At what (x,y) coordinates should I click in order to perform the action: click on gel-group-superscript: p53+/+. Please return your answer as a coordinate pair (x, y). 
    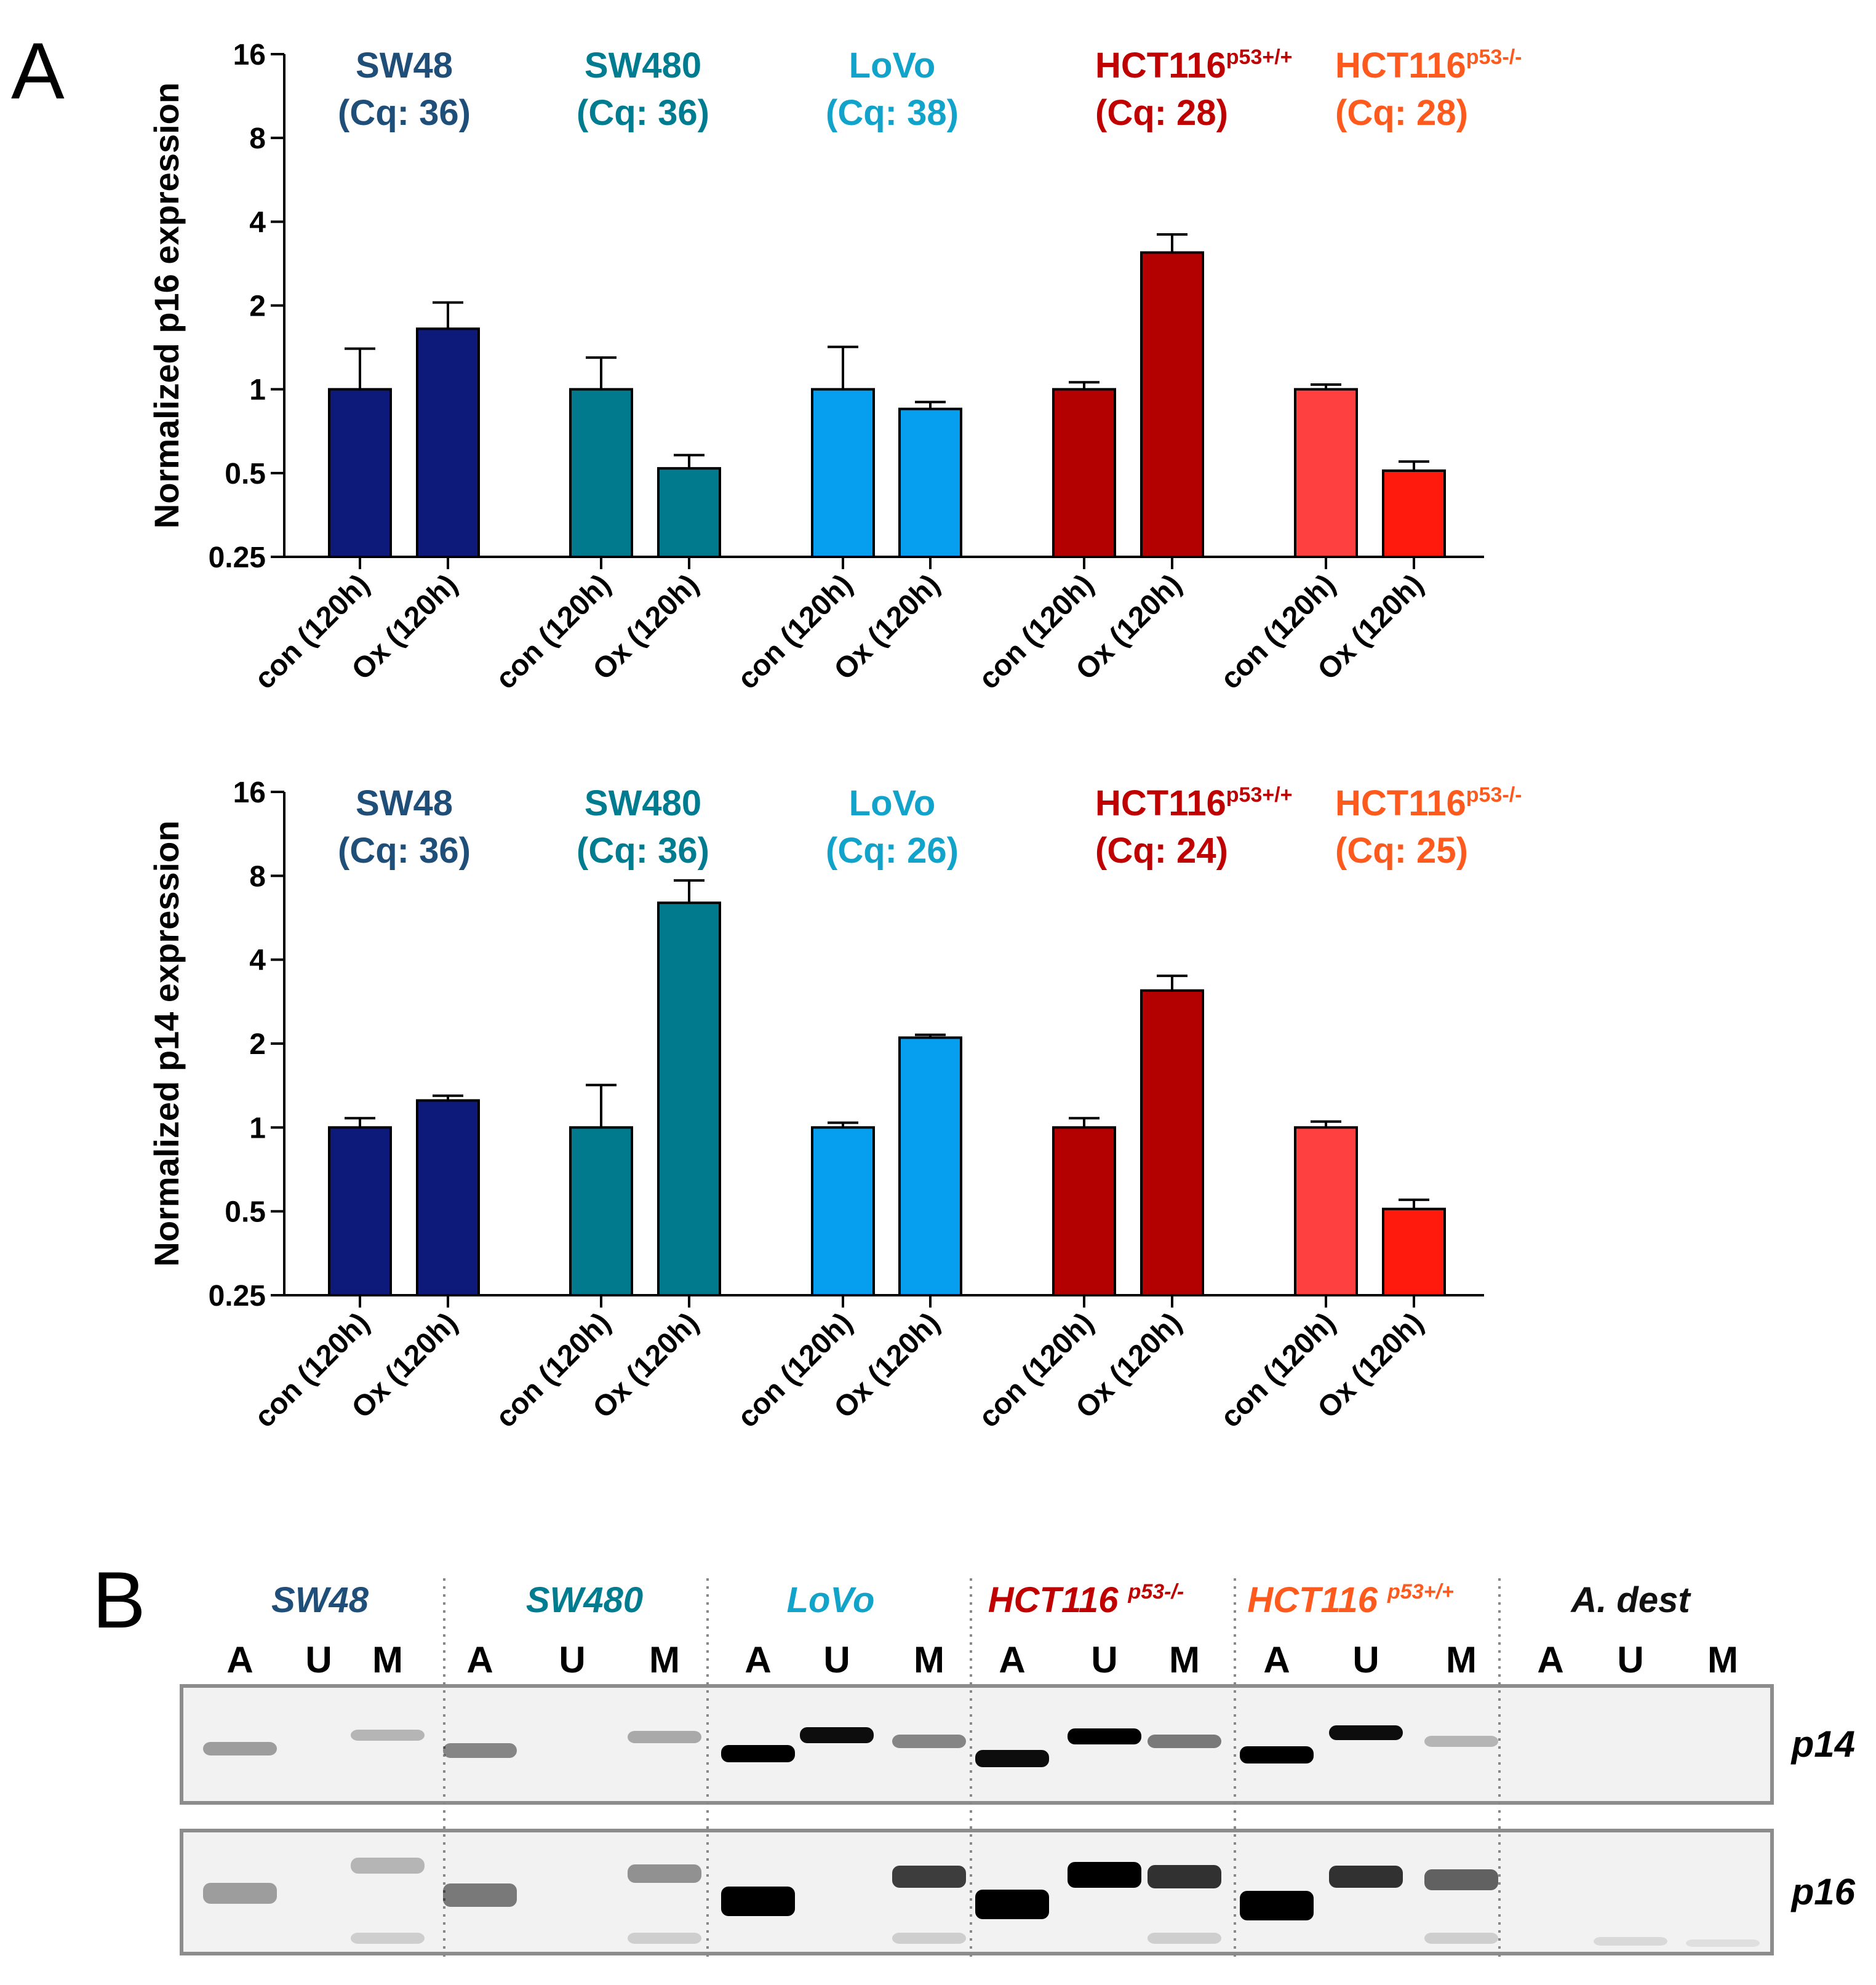
    Looking at the image, I should click on (1420, 1592).